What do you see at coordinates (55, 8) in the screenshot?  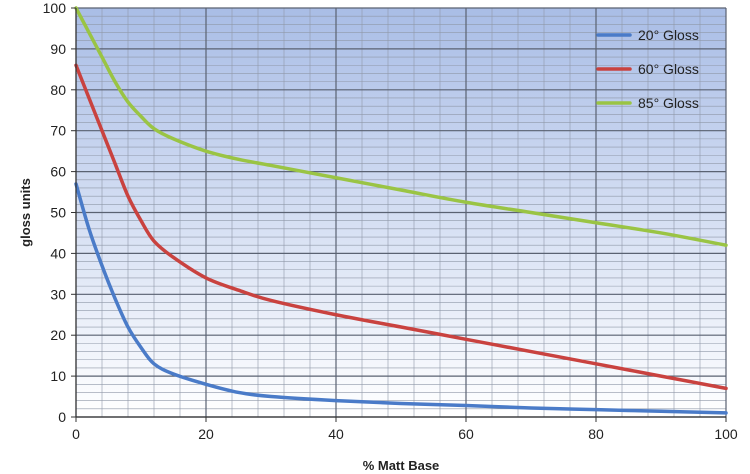 I see `y-tick-label: 100` at bounding box center [55, 8].